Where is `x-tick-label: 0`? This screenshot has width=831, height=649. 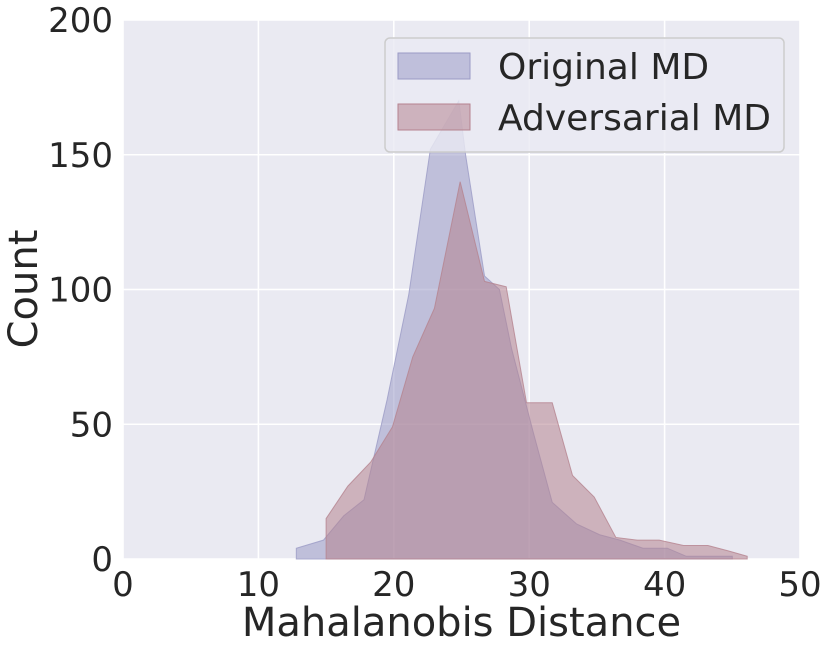
x-tick-label: 0 is located at coordinates (123, 585).